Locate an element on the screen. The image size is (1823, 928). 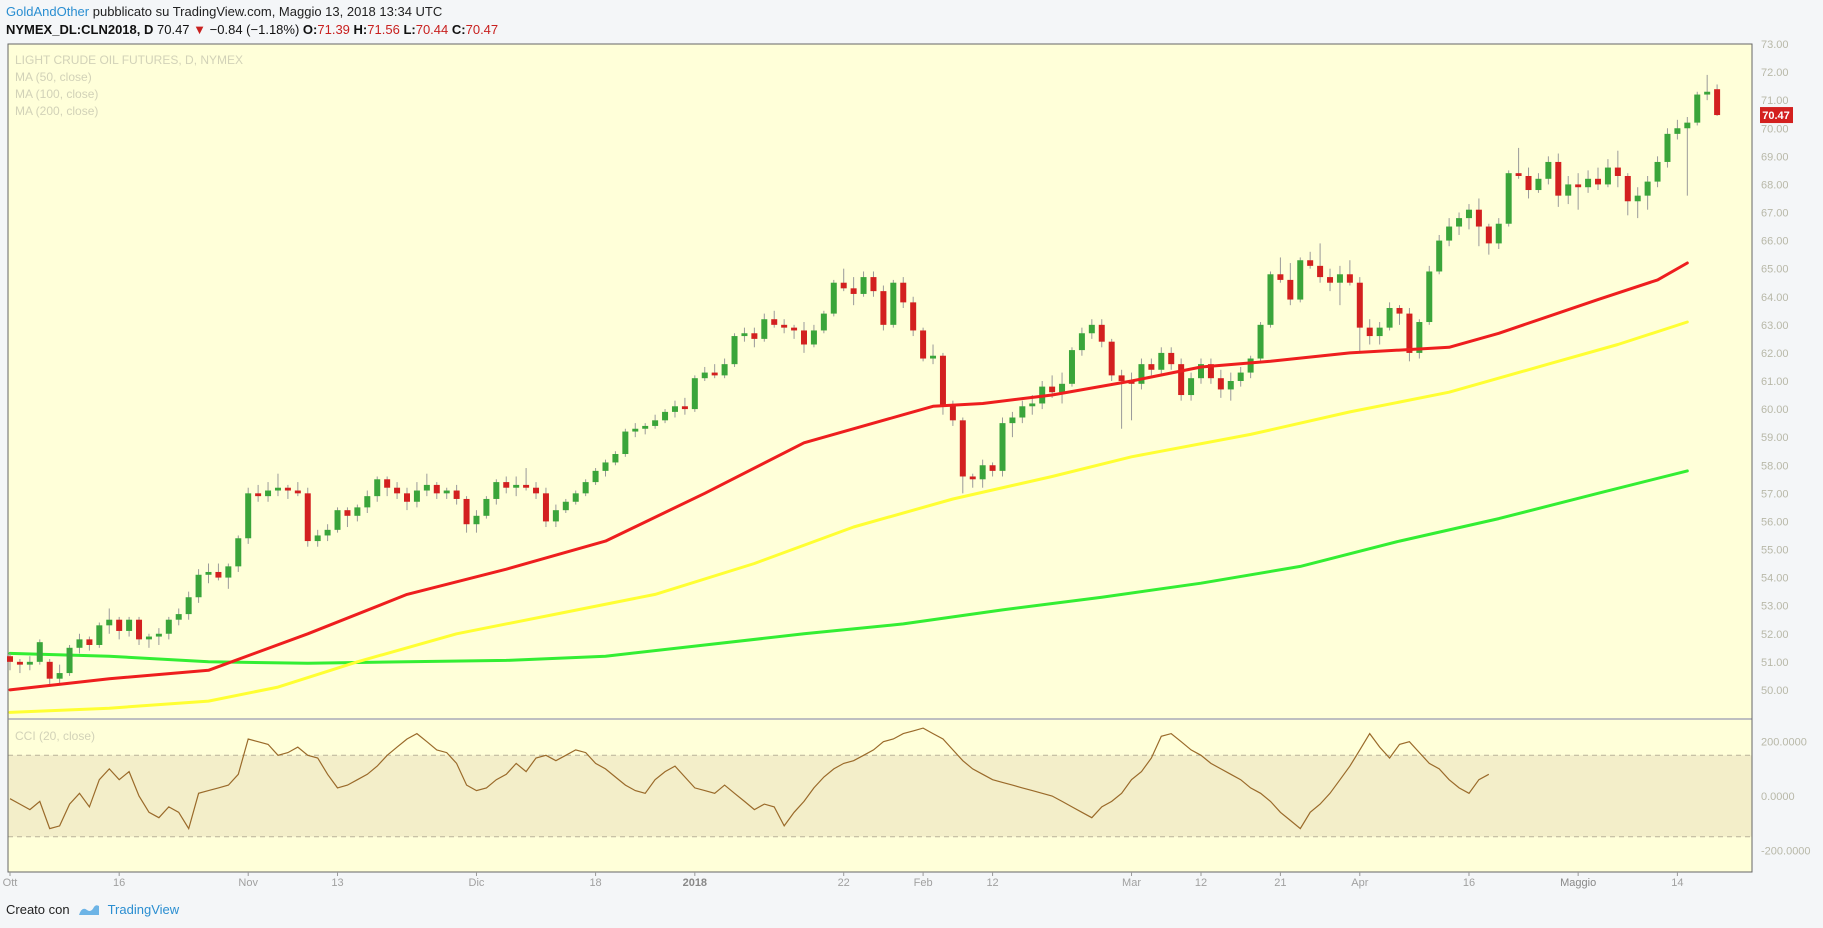
price-tick-label: 68.00 is located at coordinates (1775, 185).